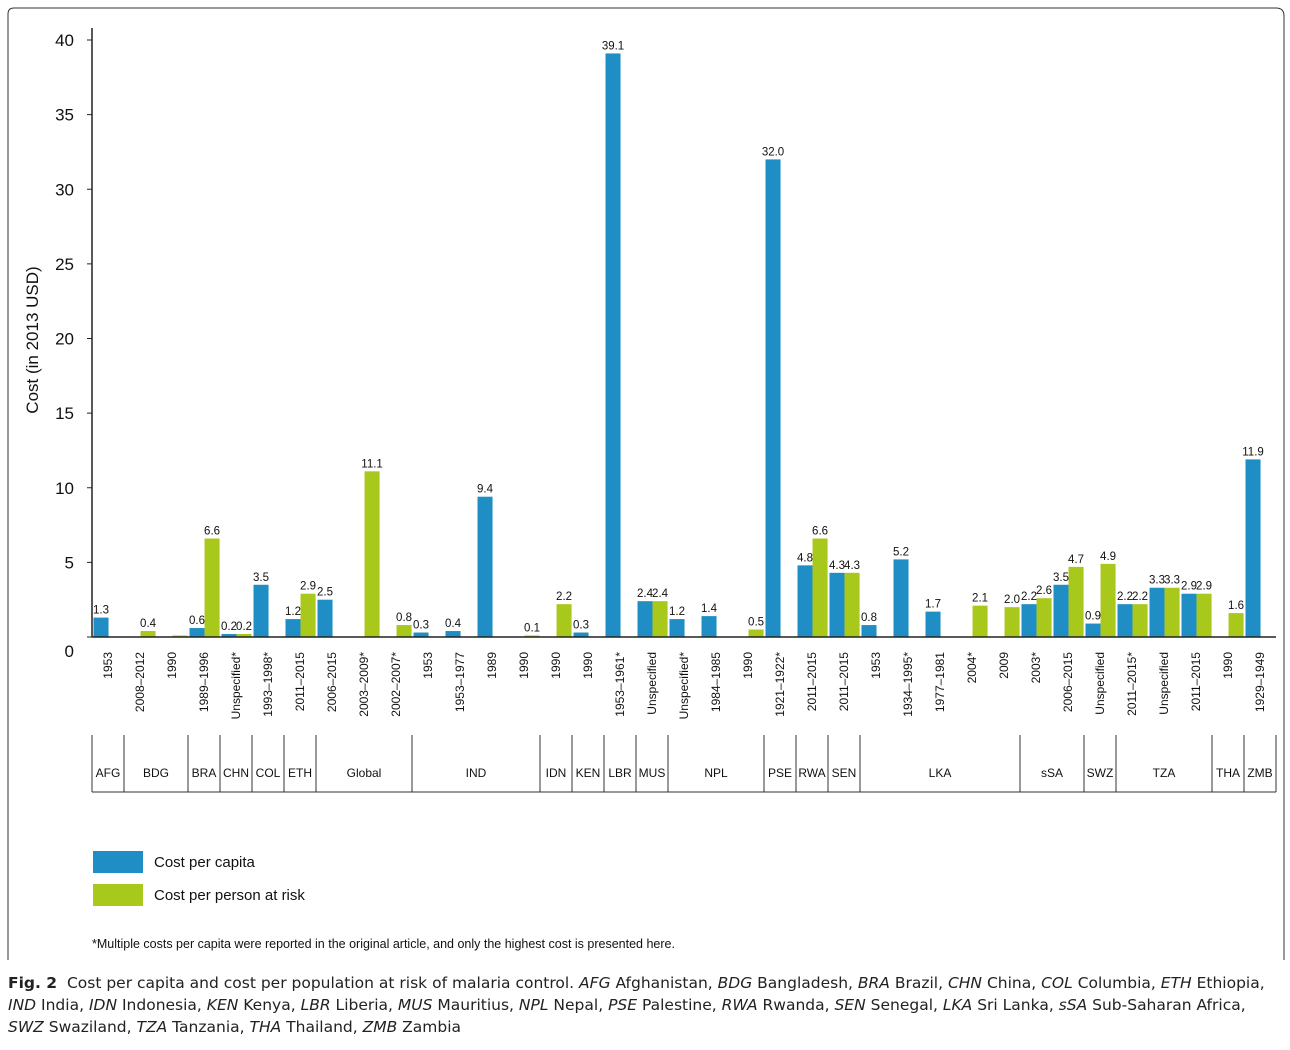 Image resolution: width=1290 pixels, height=1050 pixels. Describe the element at coordinates (364, 773) in the screenshot. I see `group-label: Global` at that location.